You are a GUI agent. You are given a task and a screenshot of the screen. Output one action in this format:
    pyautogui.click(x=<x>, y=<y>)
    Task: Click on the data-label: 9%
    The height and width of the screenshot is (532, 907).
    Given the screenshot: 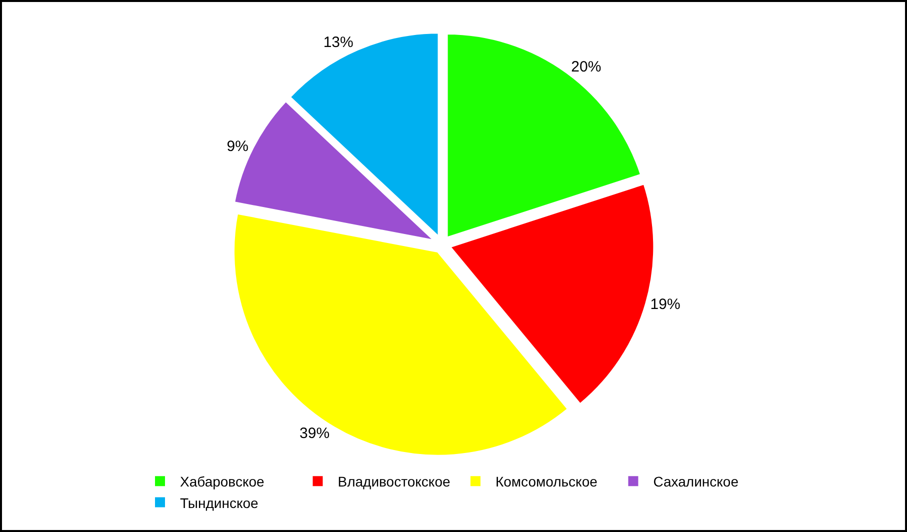 What is the action you would take?
    pyautogui.click(x=237, y=146)
    